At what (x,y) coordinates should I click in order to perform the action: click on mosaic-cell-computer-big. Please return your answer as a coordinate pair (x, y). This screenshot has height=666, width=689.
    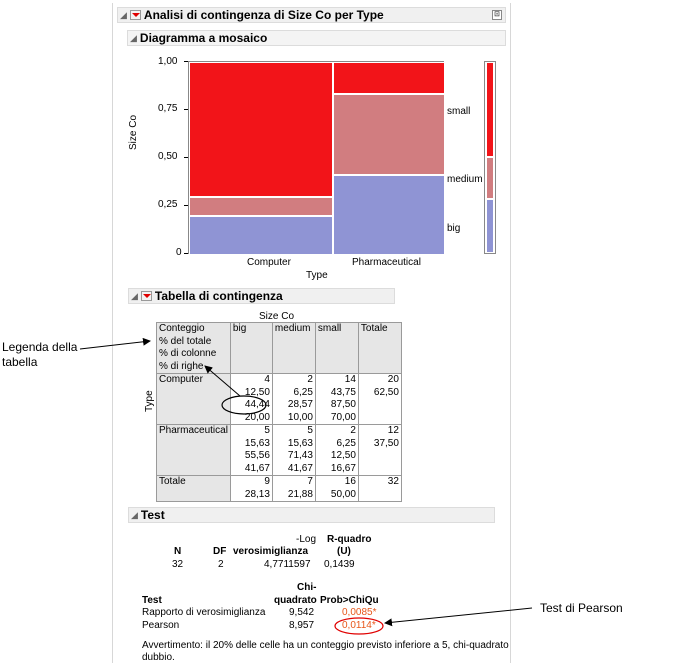
    Looking at the image, I should click on (261, 235).